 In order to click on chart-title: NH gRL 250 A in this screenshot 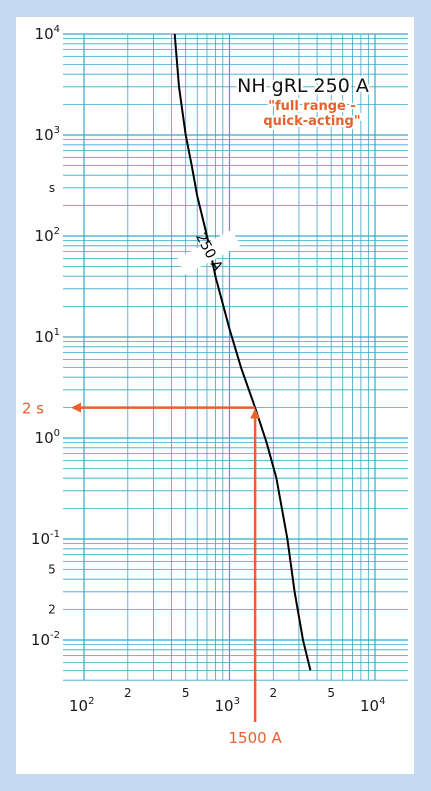, I will do `click(303, 86)`.